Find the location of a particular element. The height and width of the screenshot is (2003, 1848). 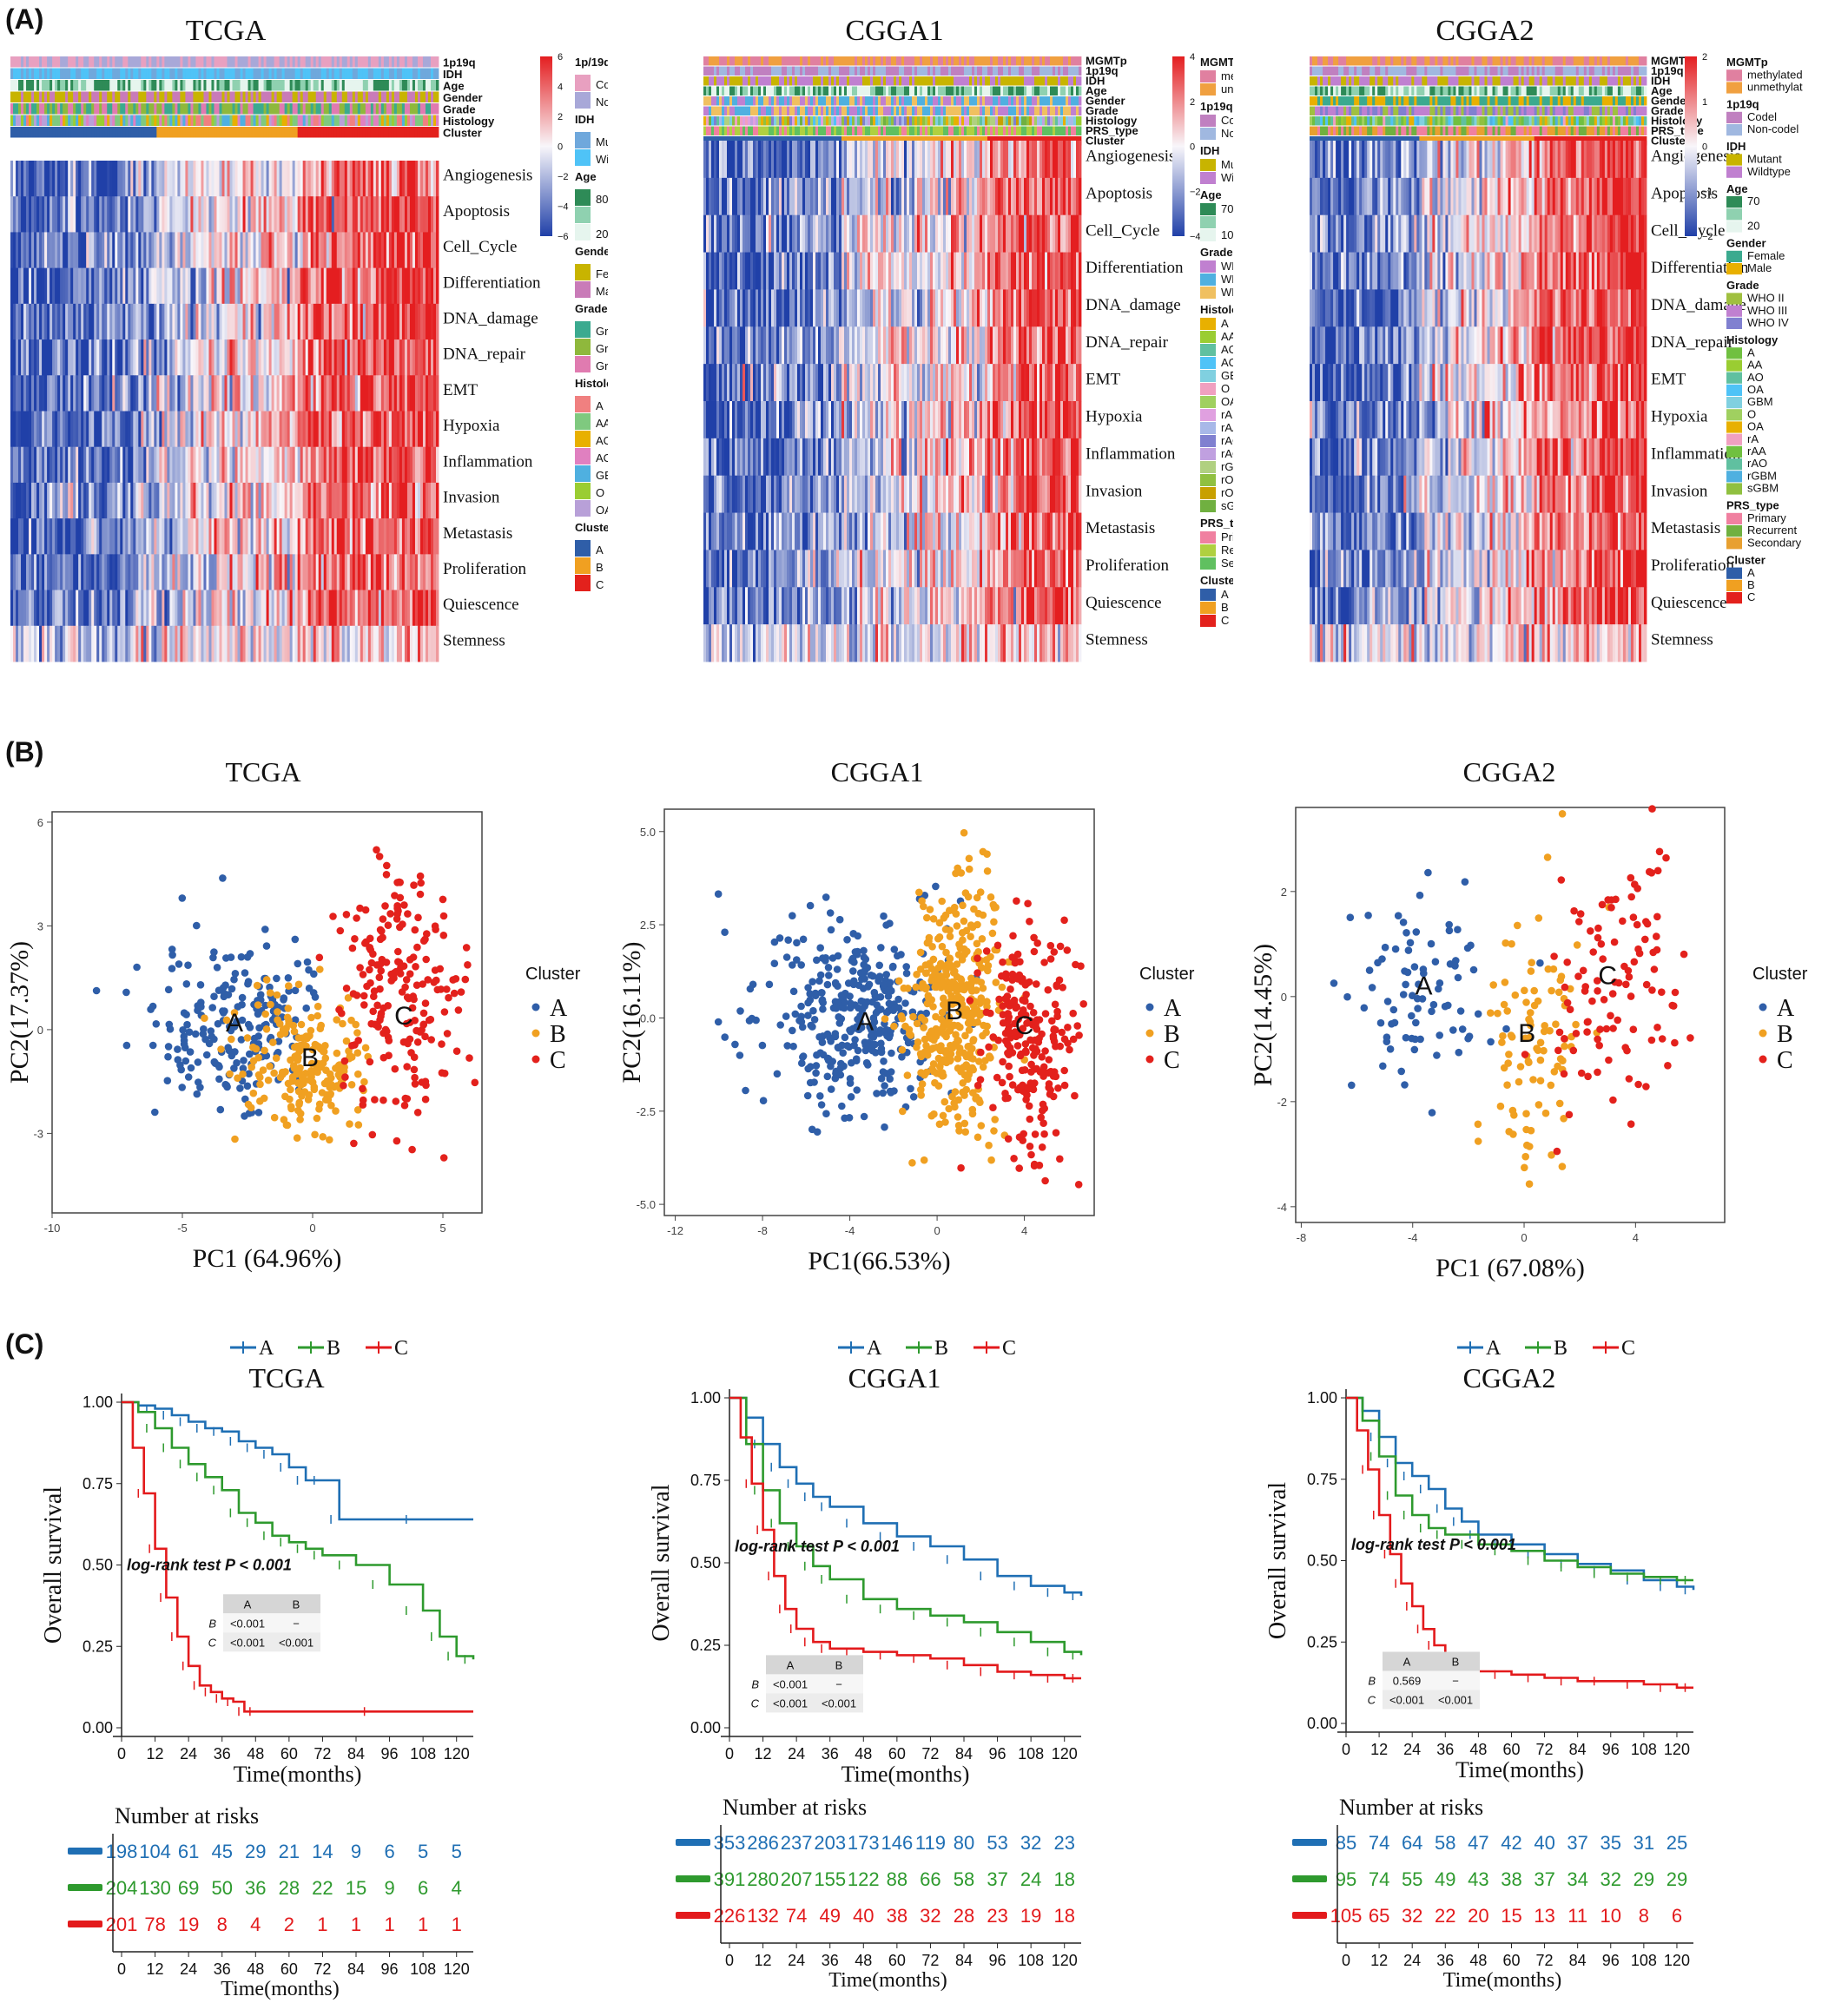

legend-swatch is located at coordinates (1208, 563).